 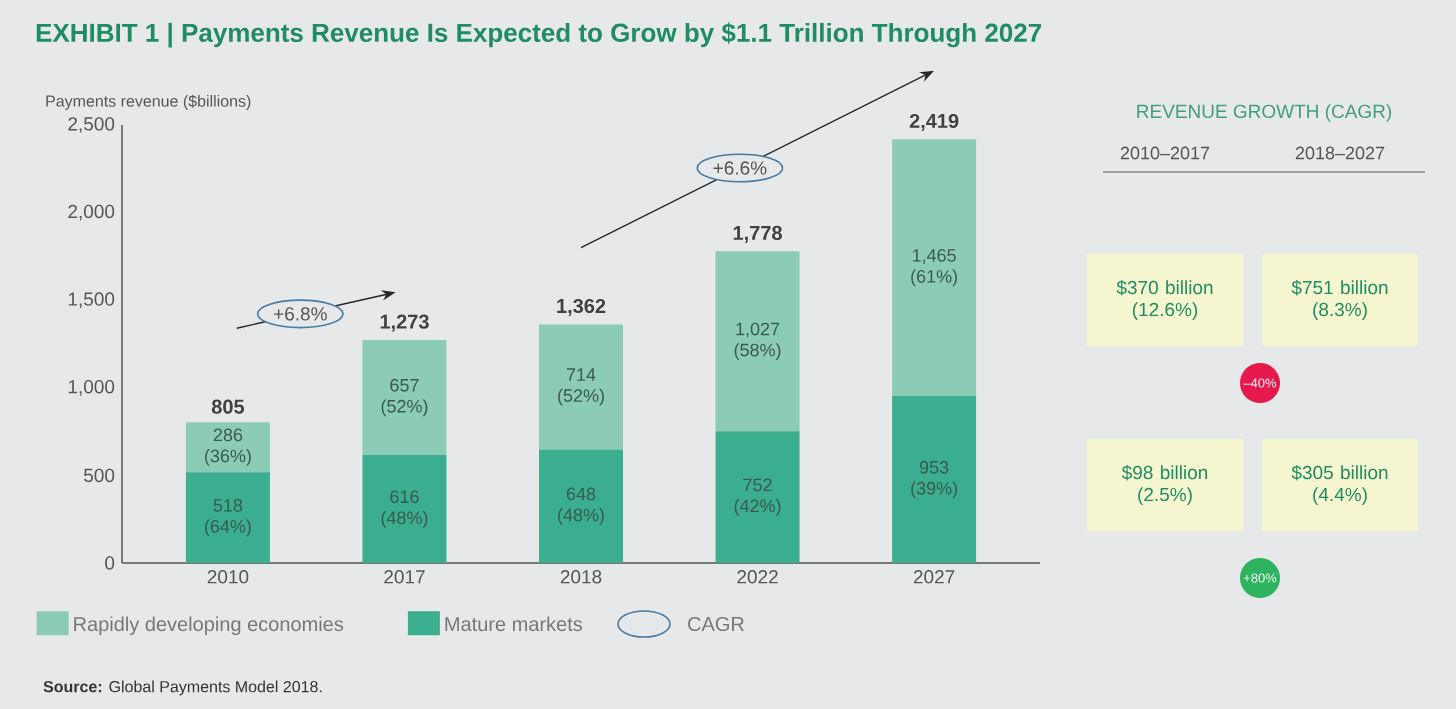 I want to click on x-tick-label: 2018, so click(x=581, y=577).